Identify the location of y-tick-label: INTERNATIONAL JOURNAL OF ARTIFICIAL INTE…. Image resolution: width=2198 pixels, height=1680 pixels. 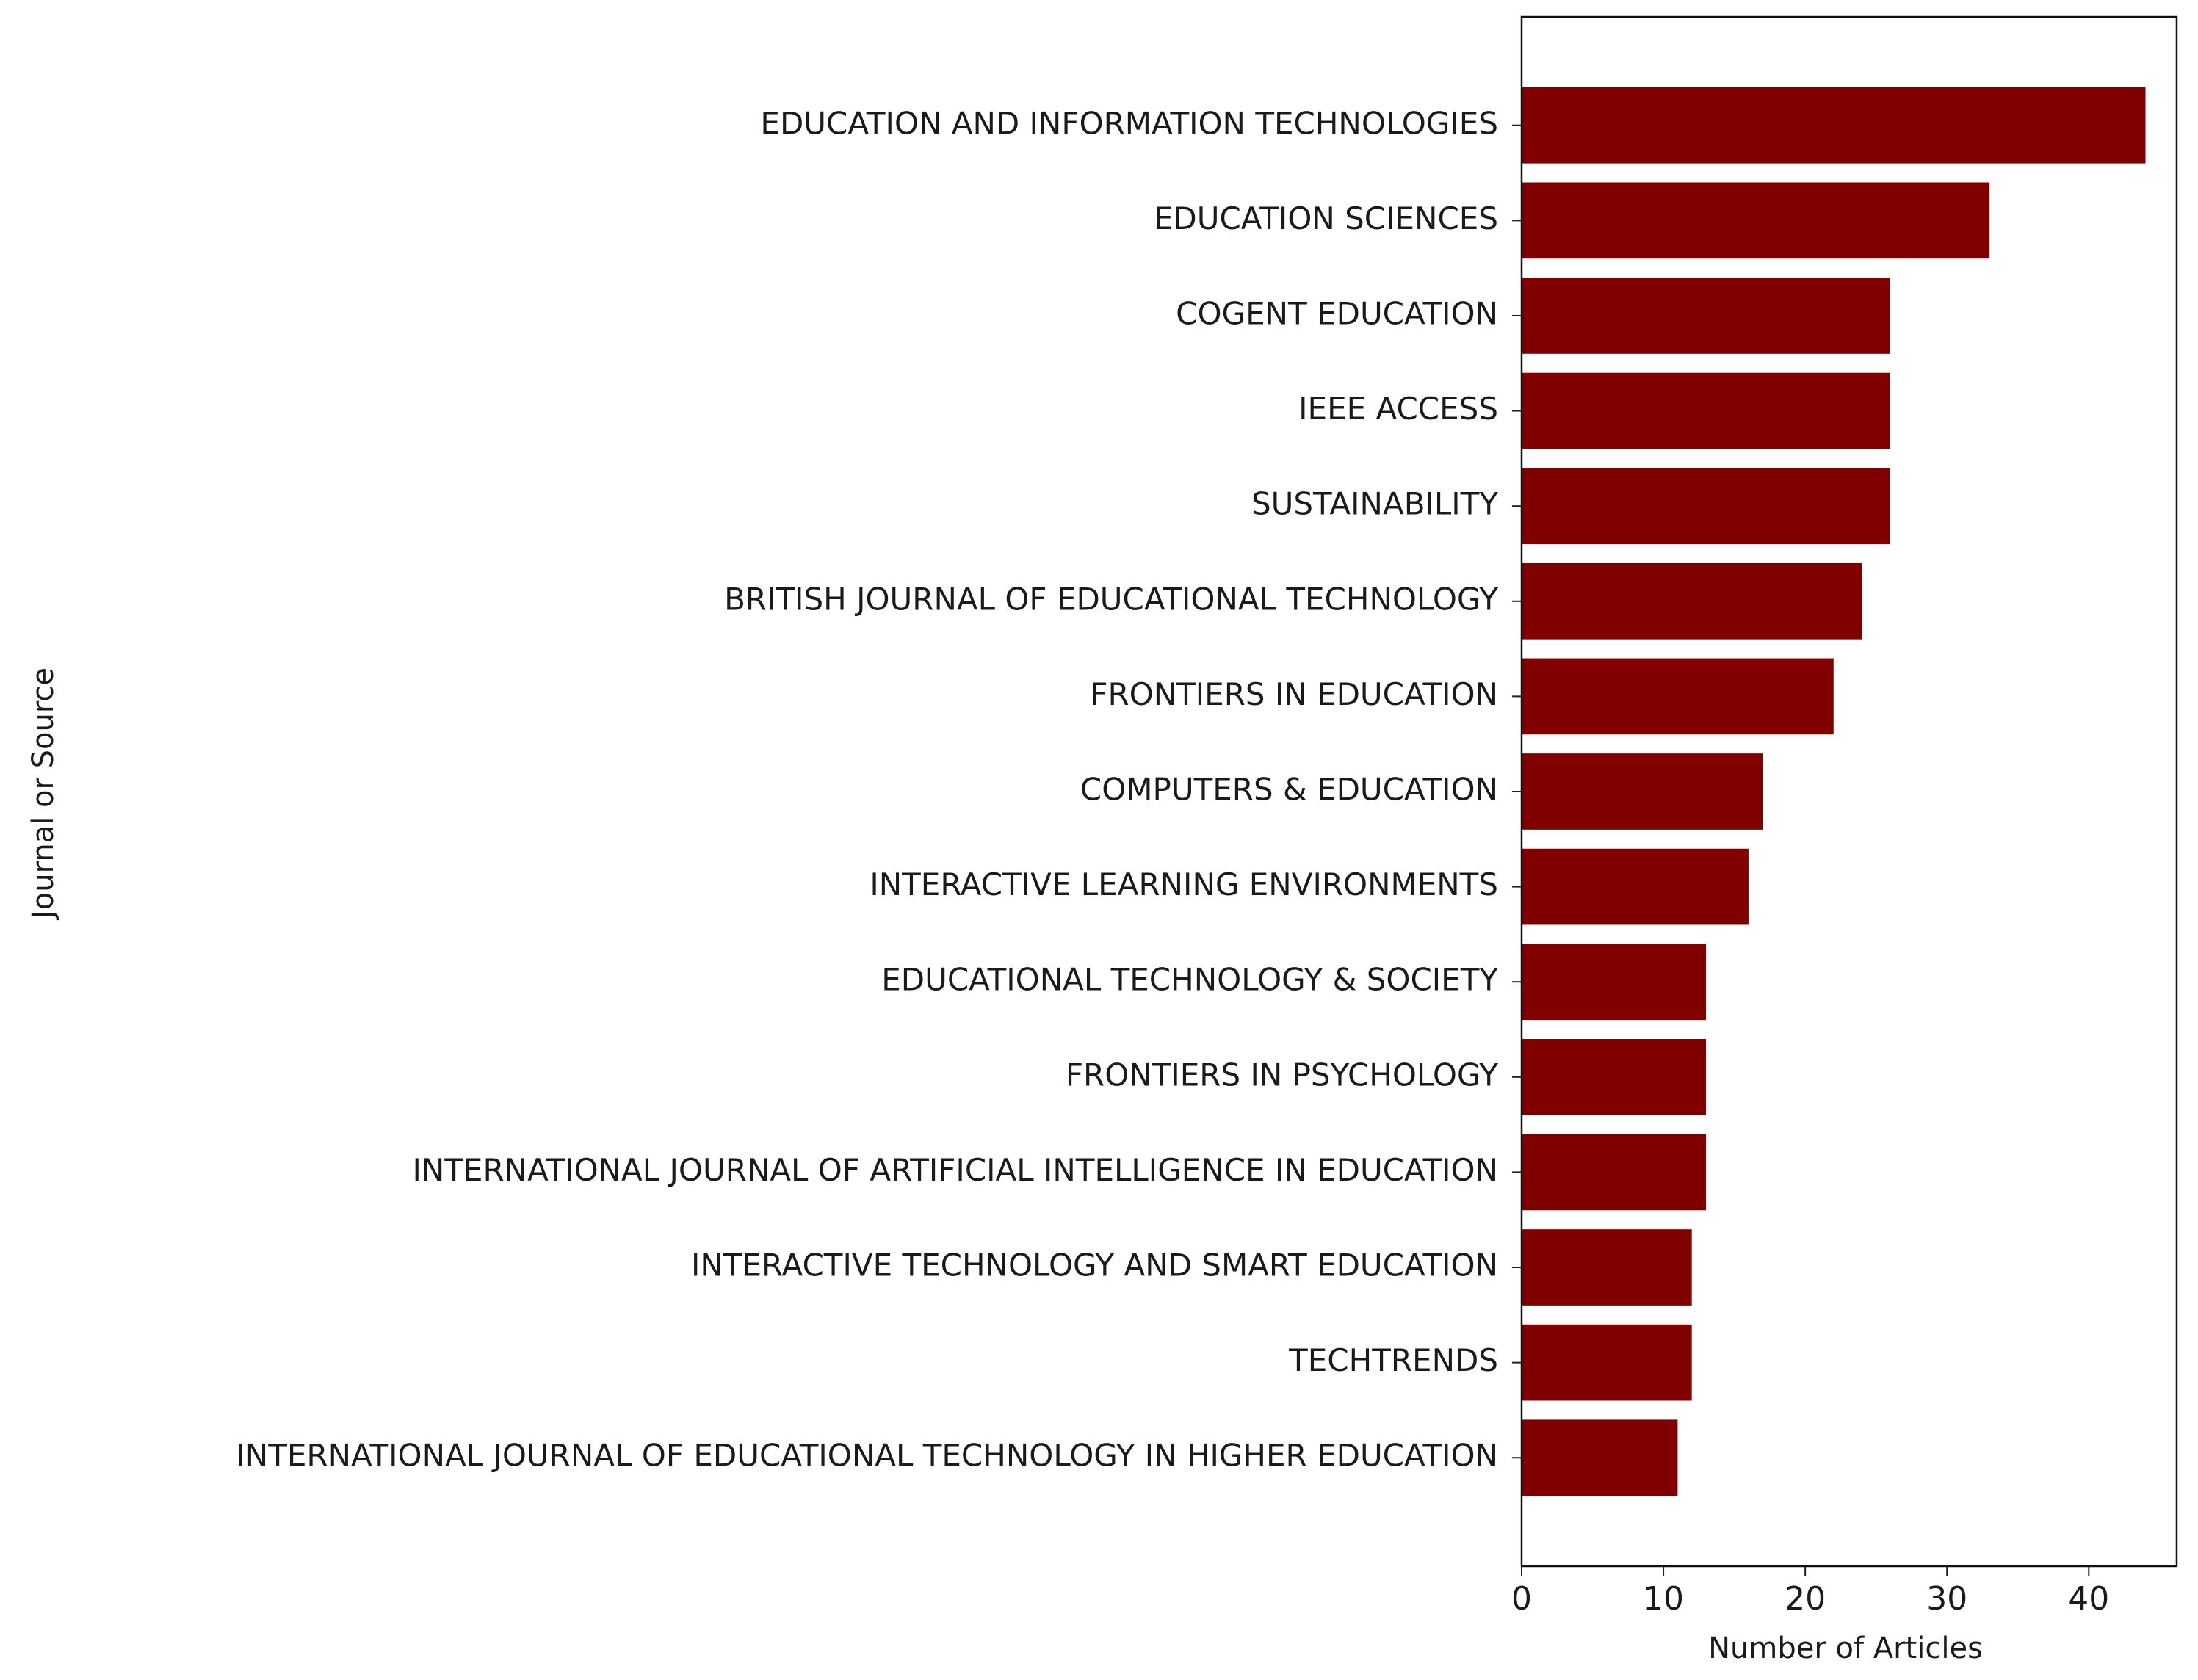
(955, 1170).